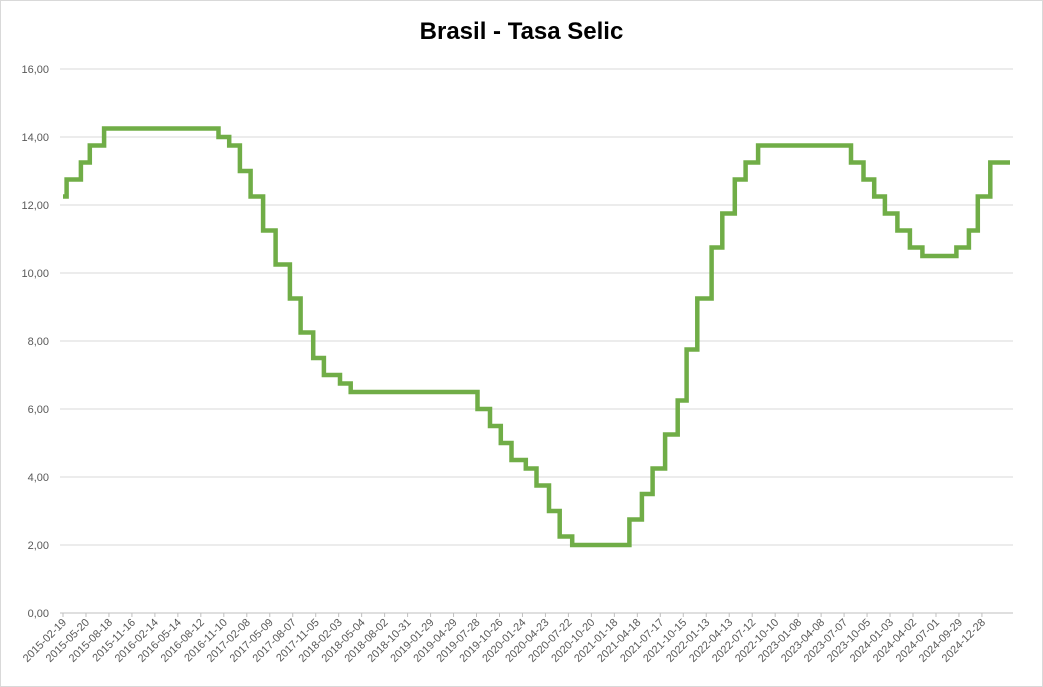 This screenshot has height=687, width=1043. Describe the element at coordinates (35, 70) in the screenshot. I see `y-tick-label: 16,00` at that location.